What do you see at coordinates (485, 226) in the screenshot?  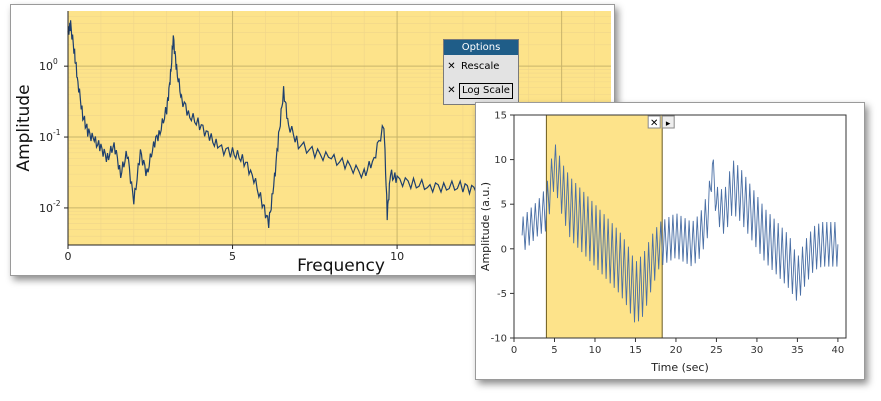 I see `y-axis-label: Amplitude (a.u.)` at bounding box center [485, 226].